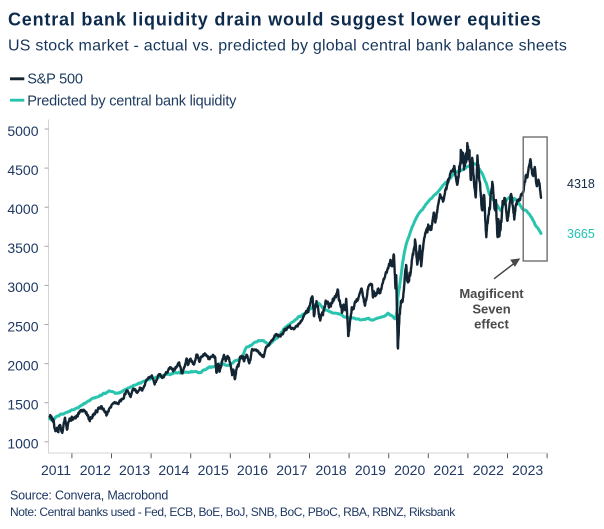 This screenshot has width=604, height=529. What do you see at coordinates (370, 470) in the screenshot?
I see `svg-text: 2019` at bounding box center [370, 470].